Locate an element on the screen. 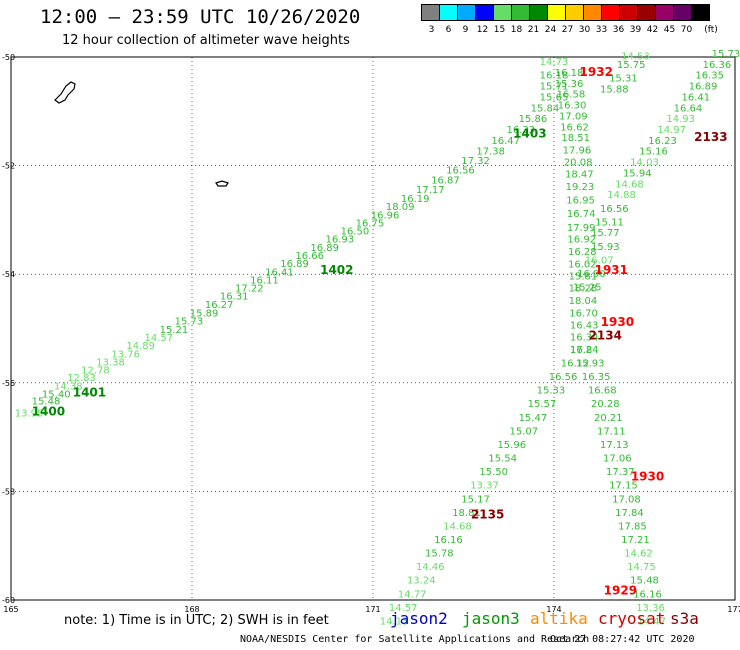 The image size is (740, 650). color-scale-label: 18 is located at coordinates (516, 30).